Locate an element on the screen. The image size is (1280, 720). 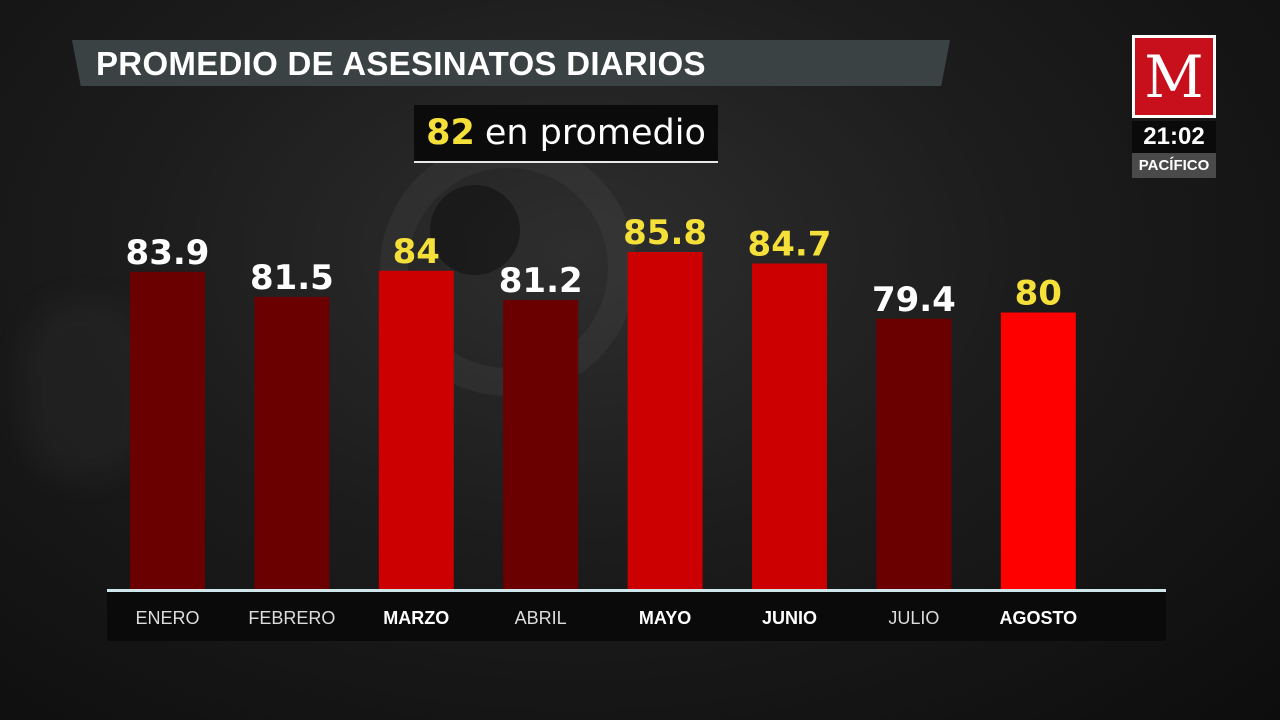
value-label-febrero: 81.5 is located at coordinates (292, 278).